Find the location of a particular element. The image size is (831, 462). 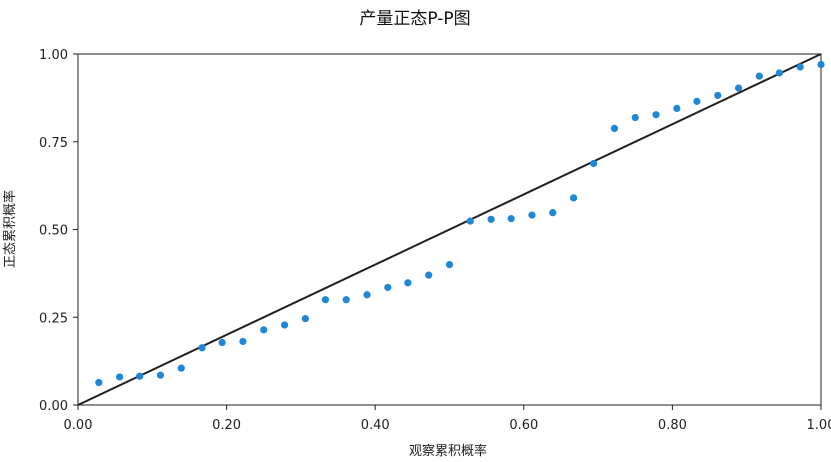

x-tick-label: 1.00 is located at coordinates (819, 425).